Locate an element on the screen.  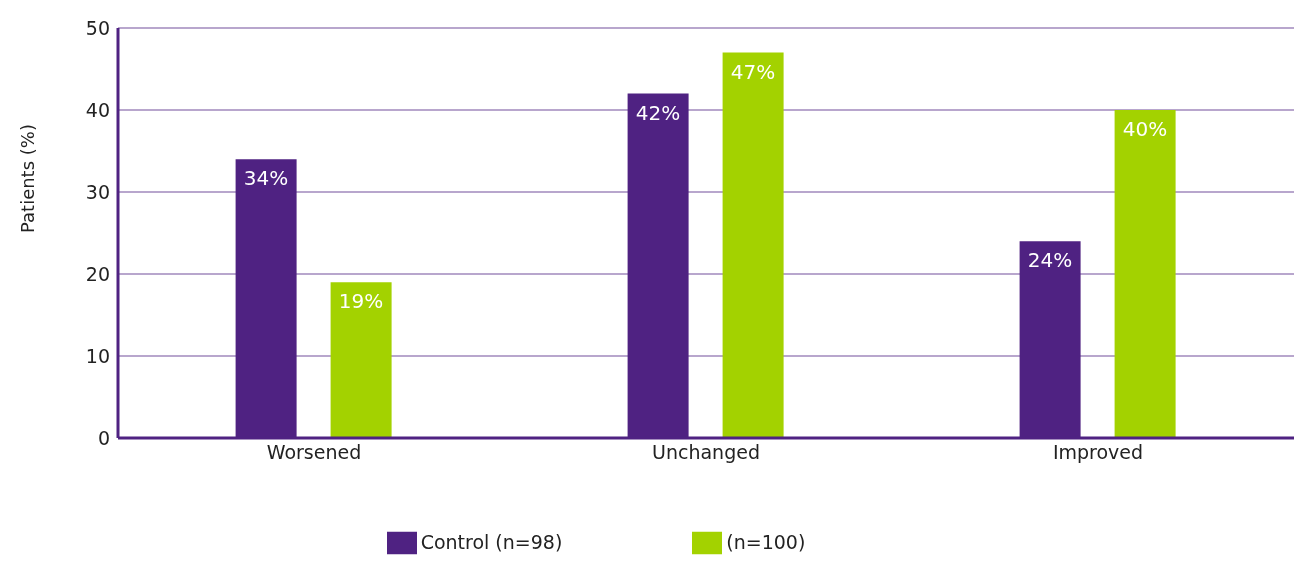
y-tick-label: 30 is located at coordinates (97, 191).